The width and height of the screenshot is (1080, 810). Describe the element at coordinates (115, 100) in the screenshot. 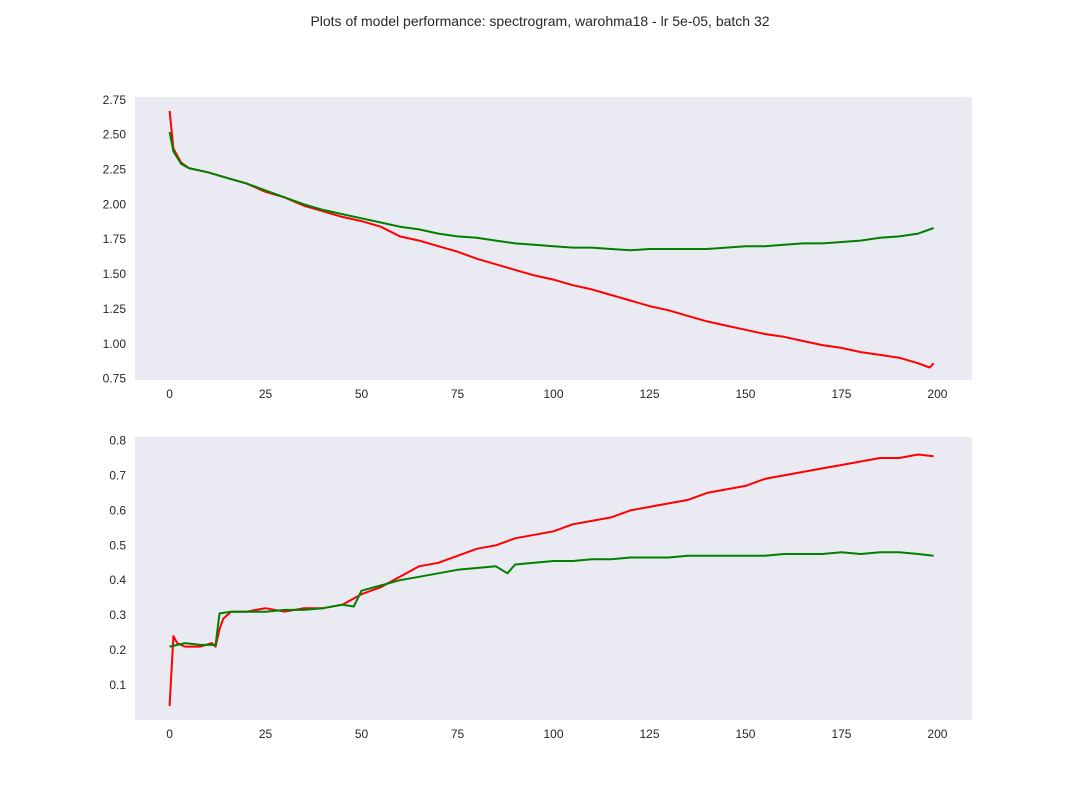

I see `y-tick-label: 2.75` at that location.